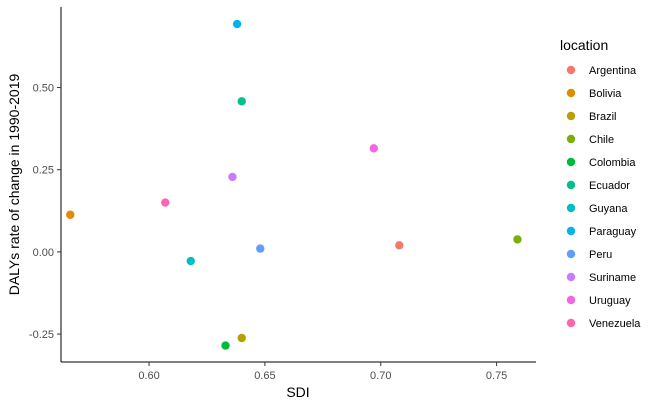  Describe the element at coordinates (399, 245) in the screenshot. I see `data-point-argentina` at that location.